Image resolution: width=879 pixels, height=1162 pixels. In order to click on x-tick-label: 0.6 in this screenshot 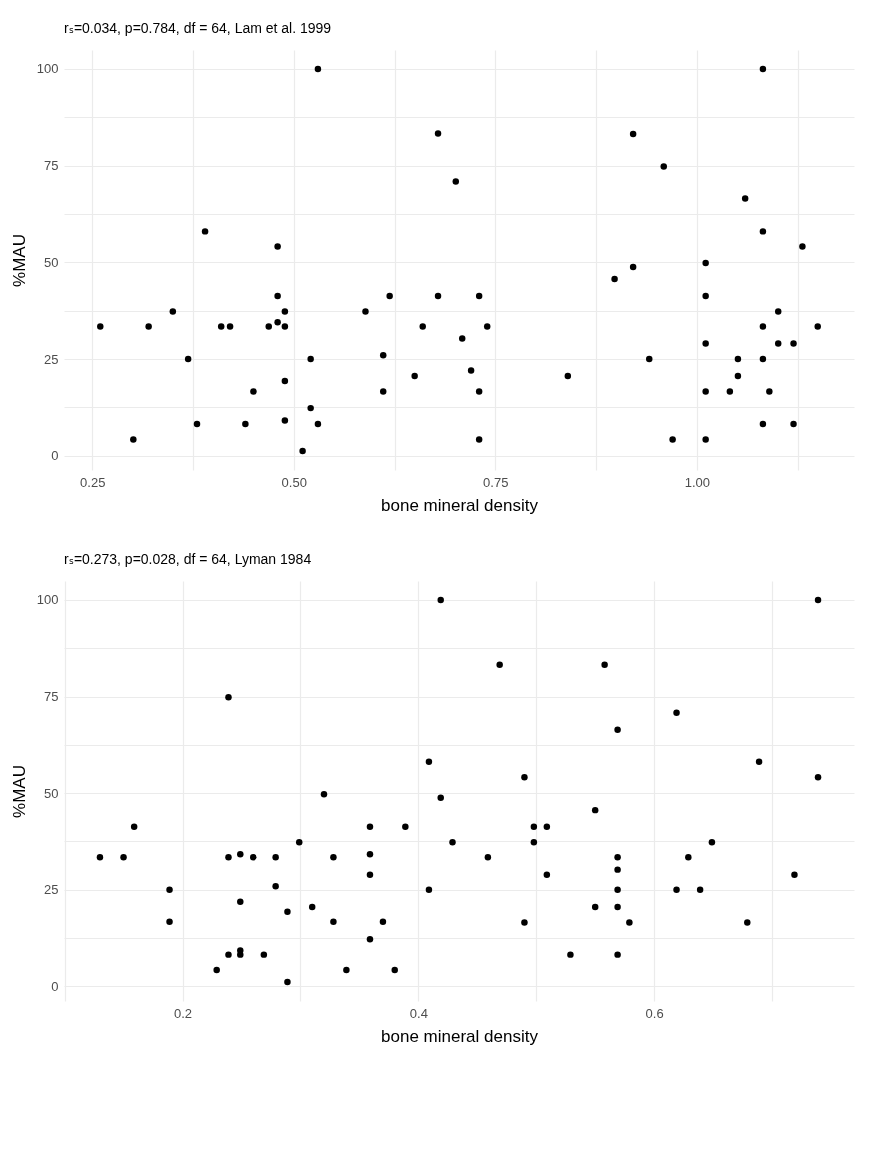, I will do `click(654, 1013)`.